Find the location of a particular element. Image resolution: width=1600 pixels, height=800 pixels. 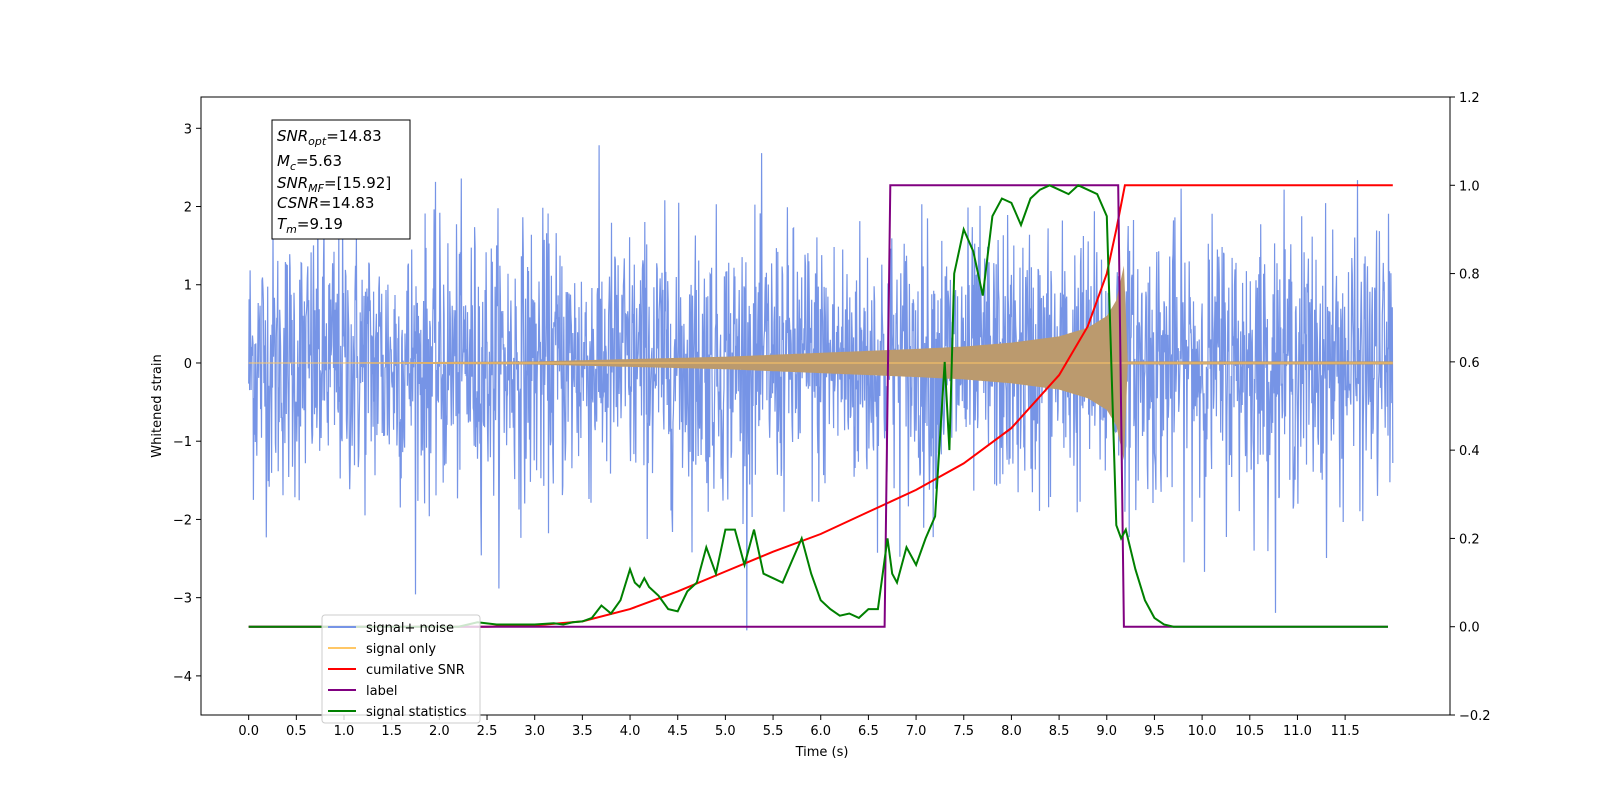

info-snr-opt: SNRopt=14.83 is located at coordinates (329, 137).